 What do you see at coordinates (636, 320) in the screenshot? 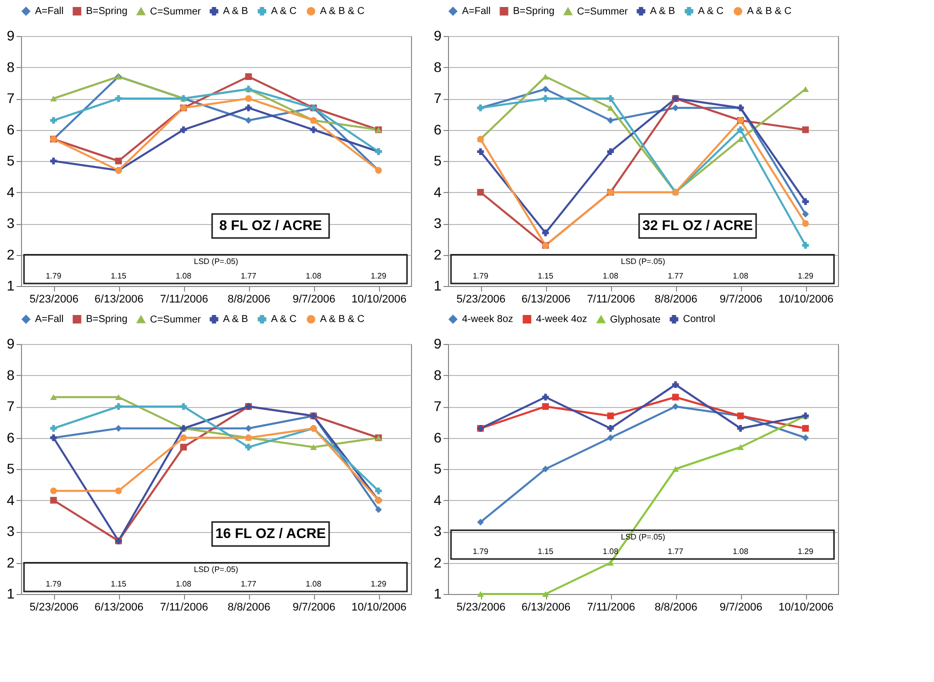
I see `legend-label: Glyphosate` at bounding box center [636, 320].